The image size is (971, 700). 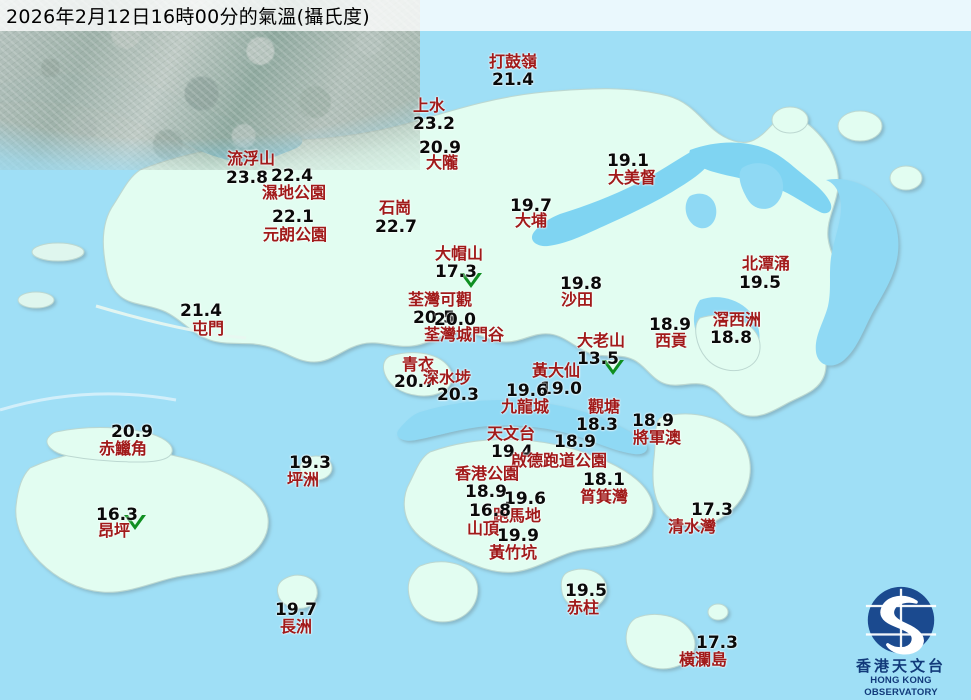 I want to click on station-temperature: 18.8, so click(x=731, y=338).